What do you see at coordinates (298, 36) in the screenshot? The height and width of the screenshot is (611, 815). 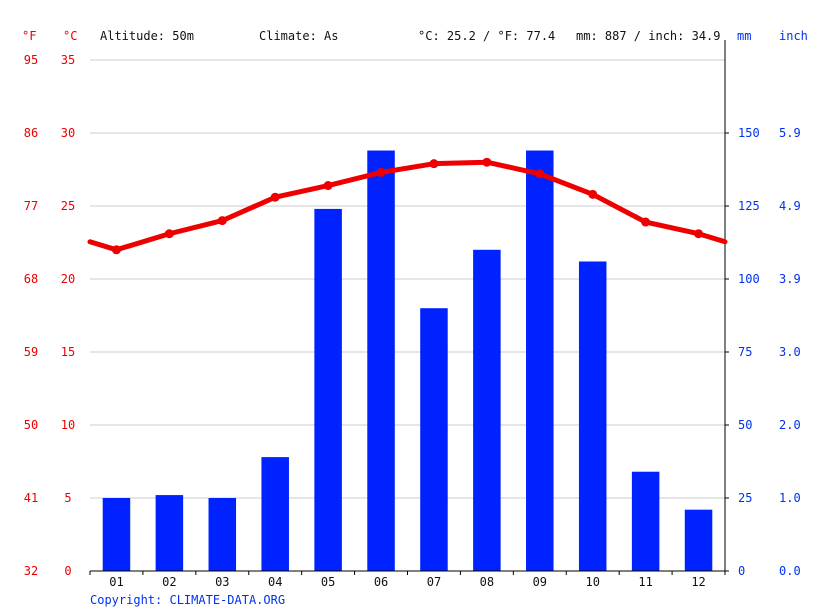 I see `climate-label: Climate: As` at bounding box center [298, 36].